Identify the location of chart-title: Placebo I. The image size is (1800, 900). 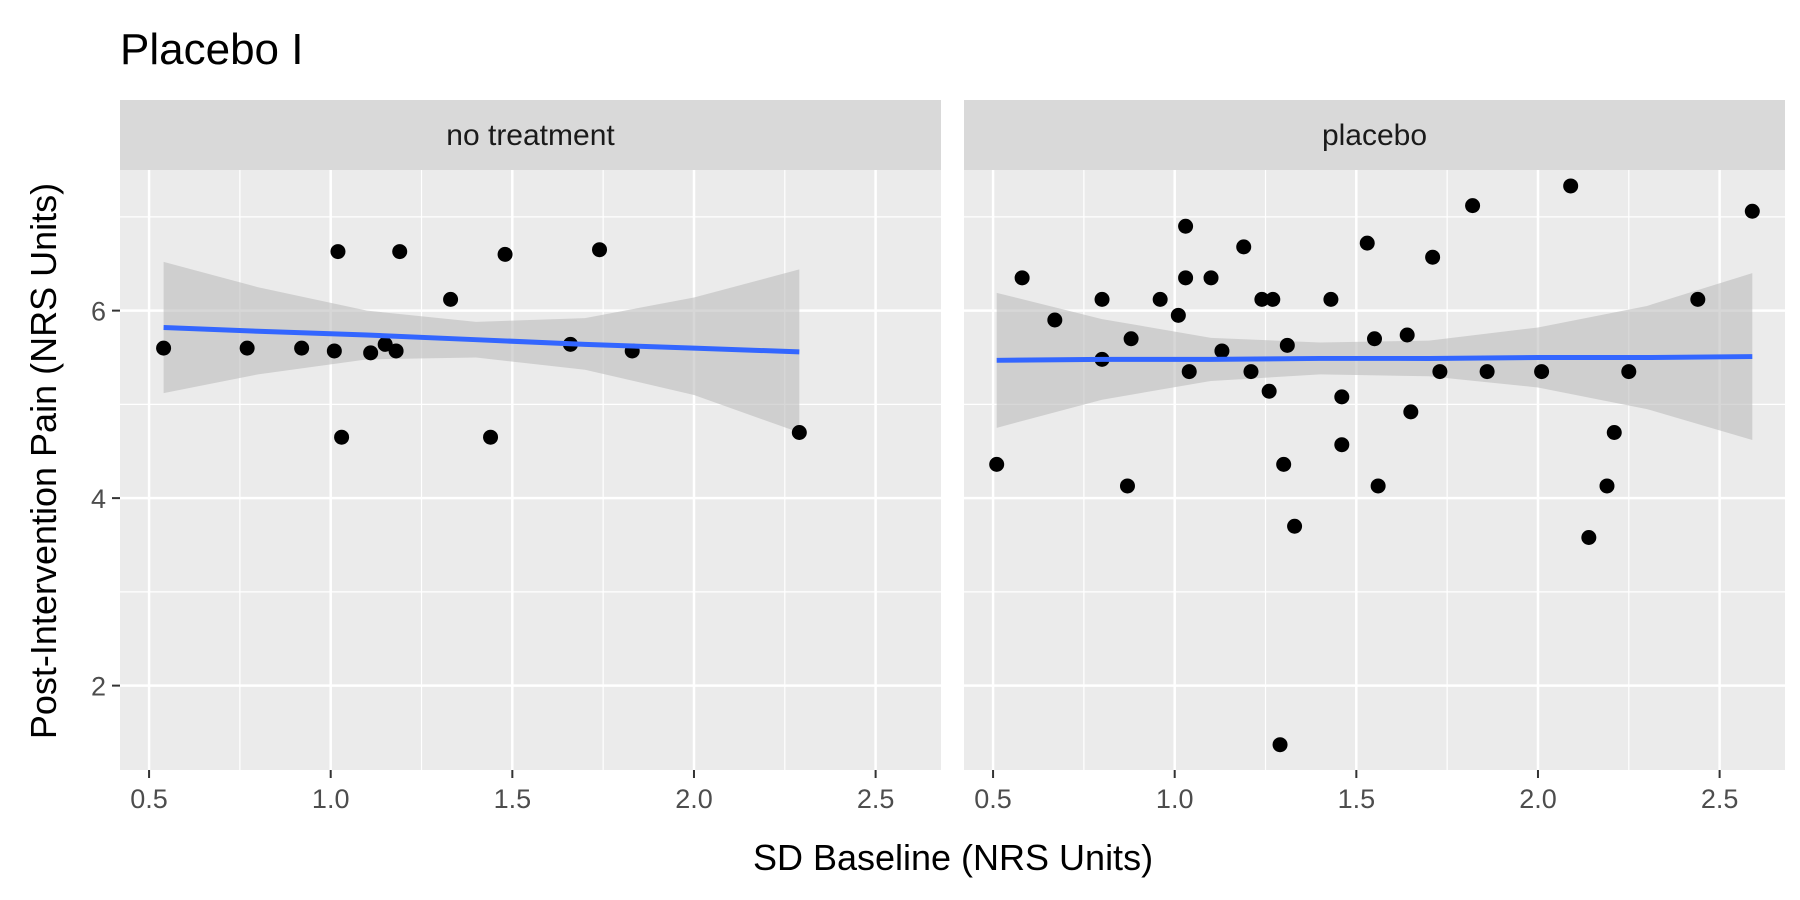
(211, 49).